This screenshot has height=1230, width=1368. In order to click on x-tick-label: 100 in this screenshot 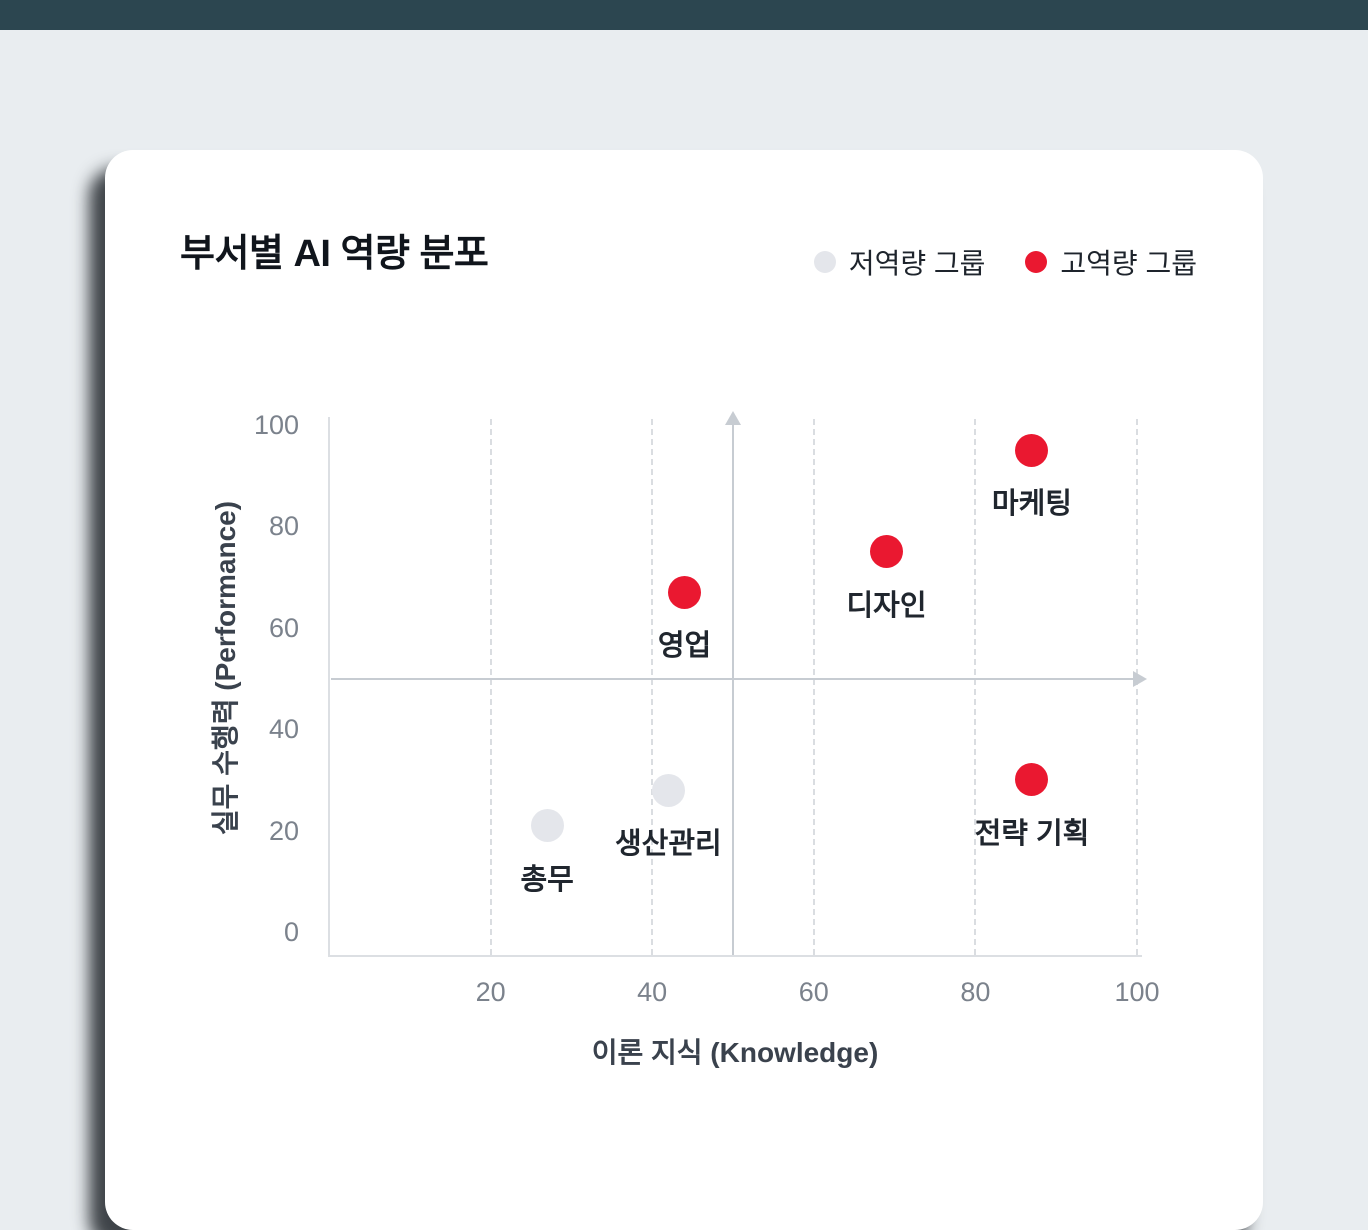, I will do `click(1137, 992)`.